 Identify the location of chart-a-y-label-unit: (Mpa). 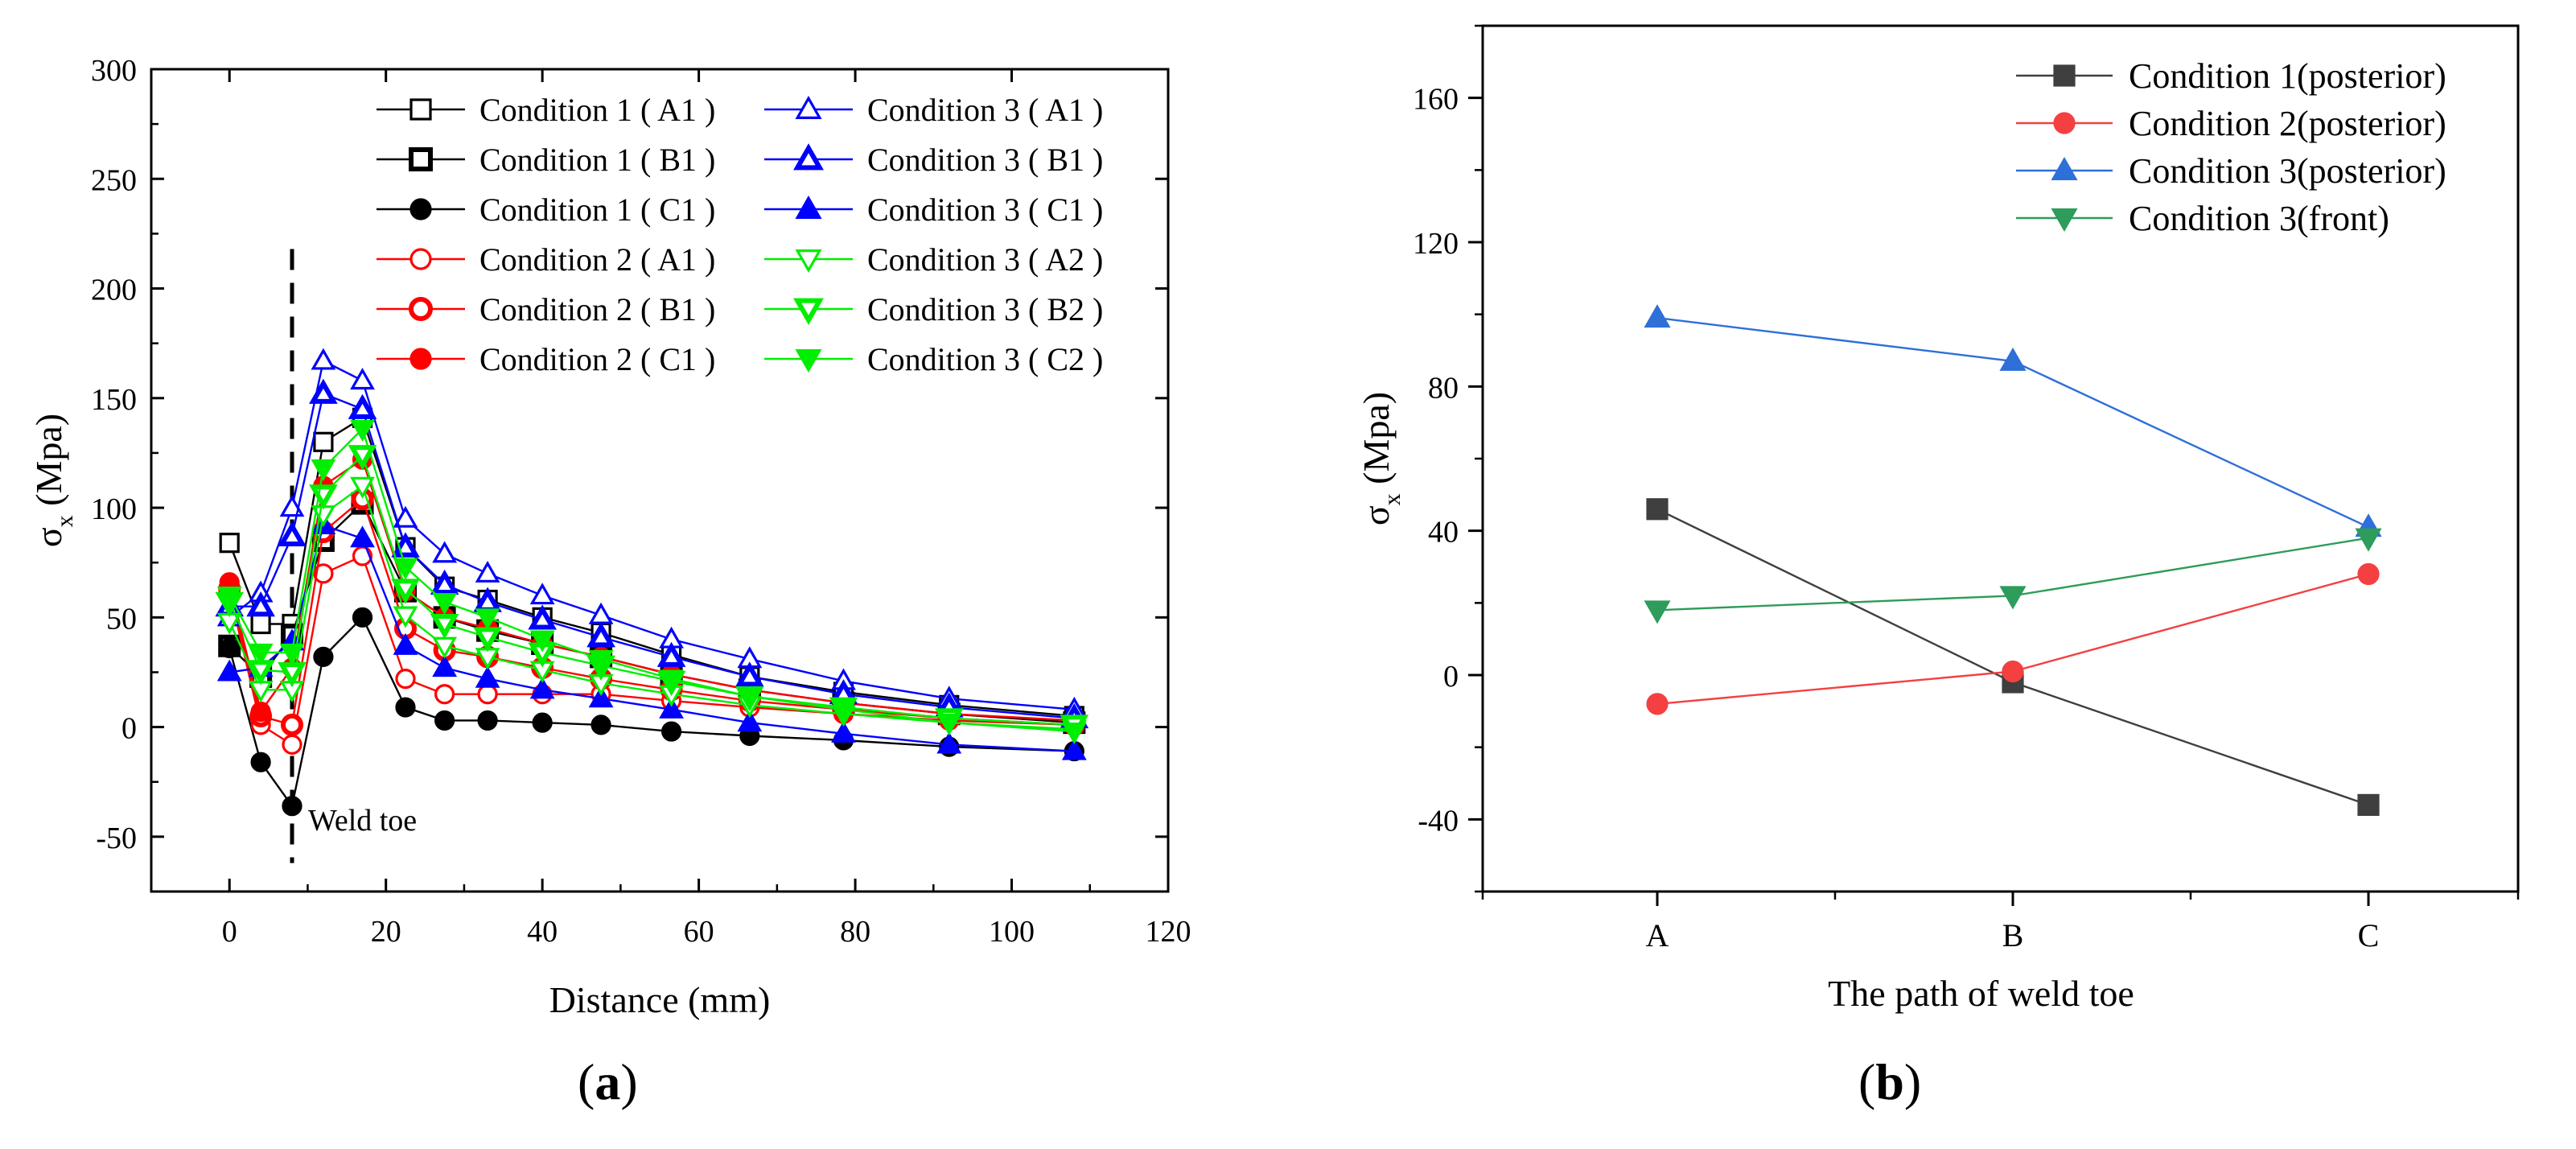
(48, 464).